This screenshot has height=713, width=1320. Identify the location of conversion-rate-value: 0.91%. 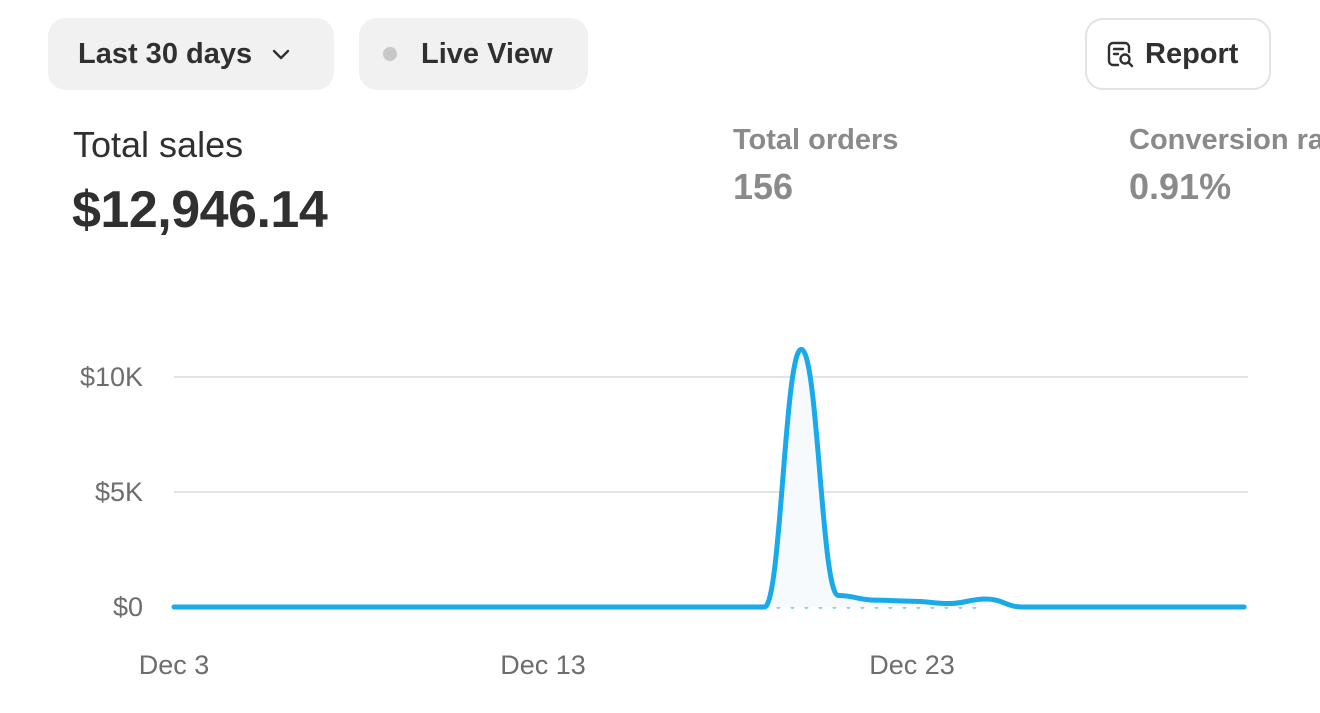
(1180, 186).